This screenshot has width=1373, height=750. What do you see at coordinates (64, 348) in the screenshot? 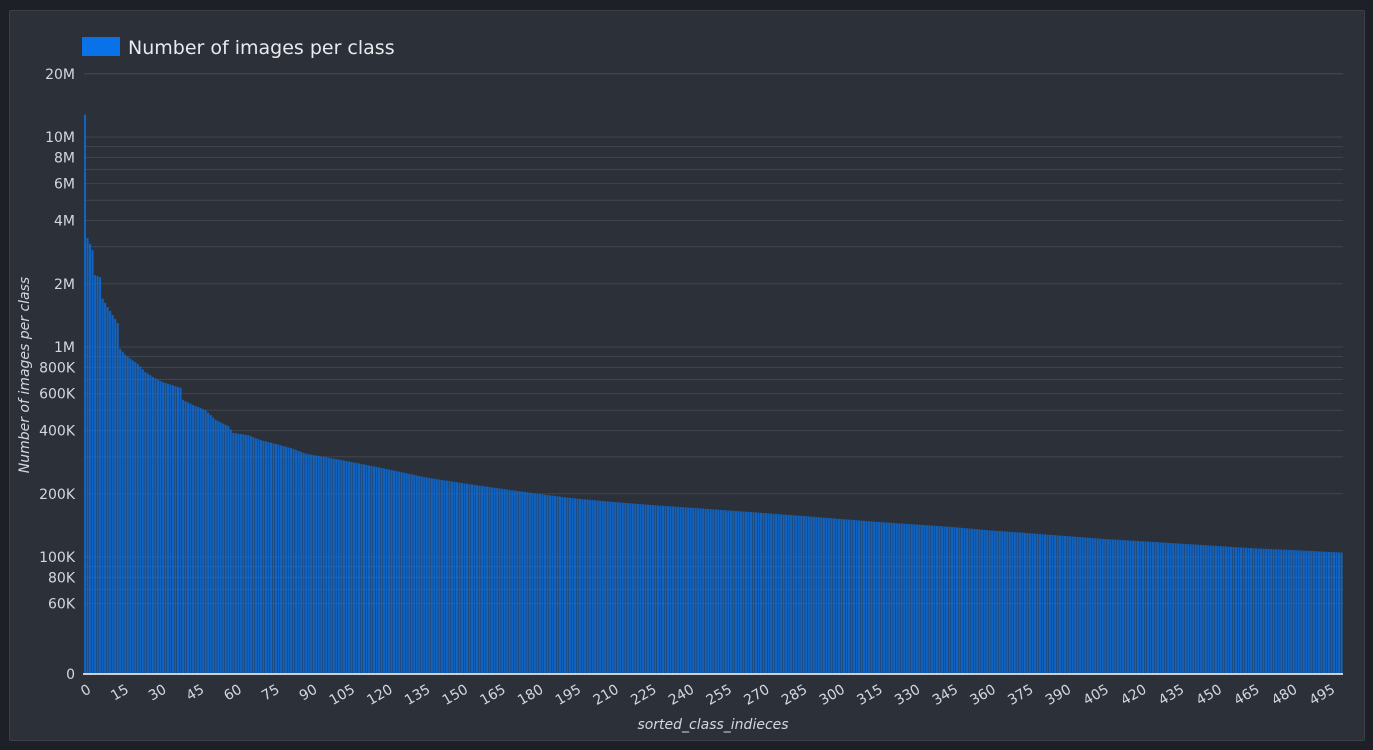
I see `y-tick-label: 1M` at bounding box center [64, 348].